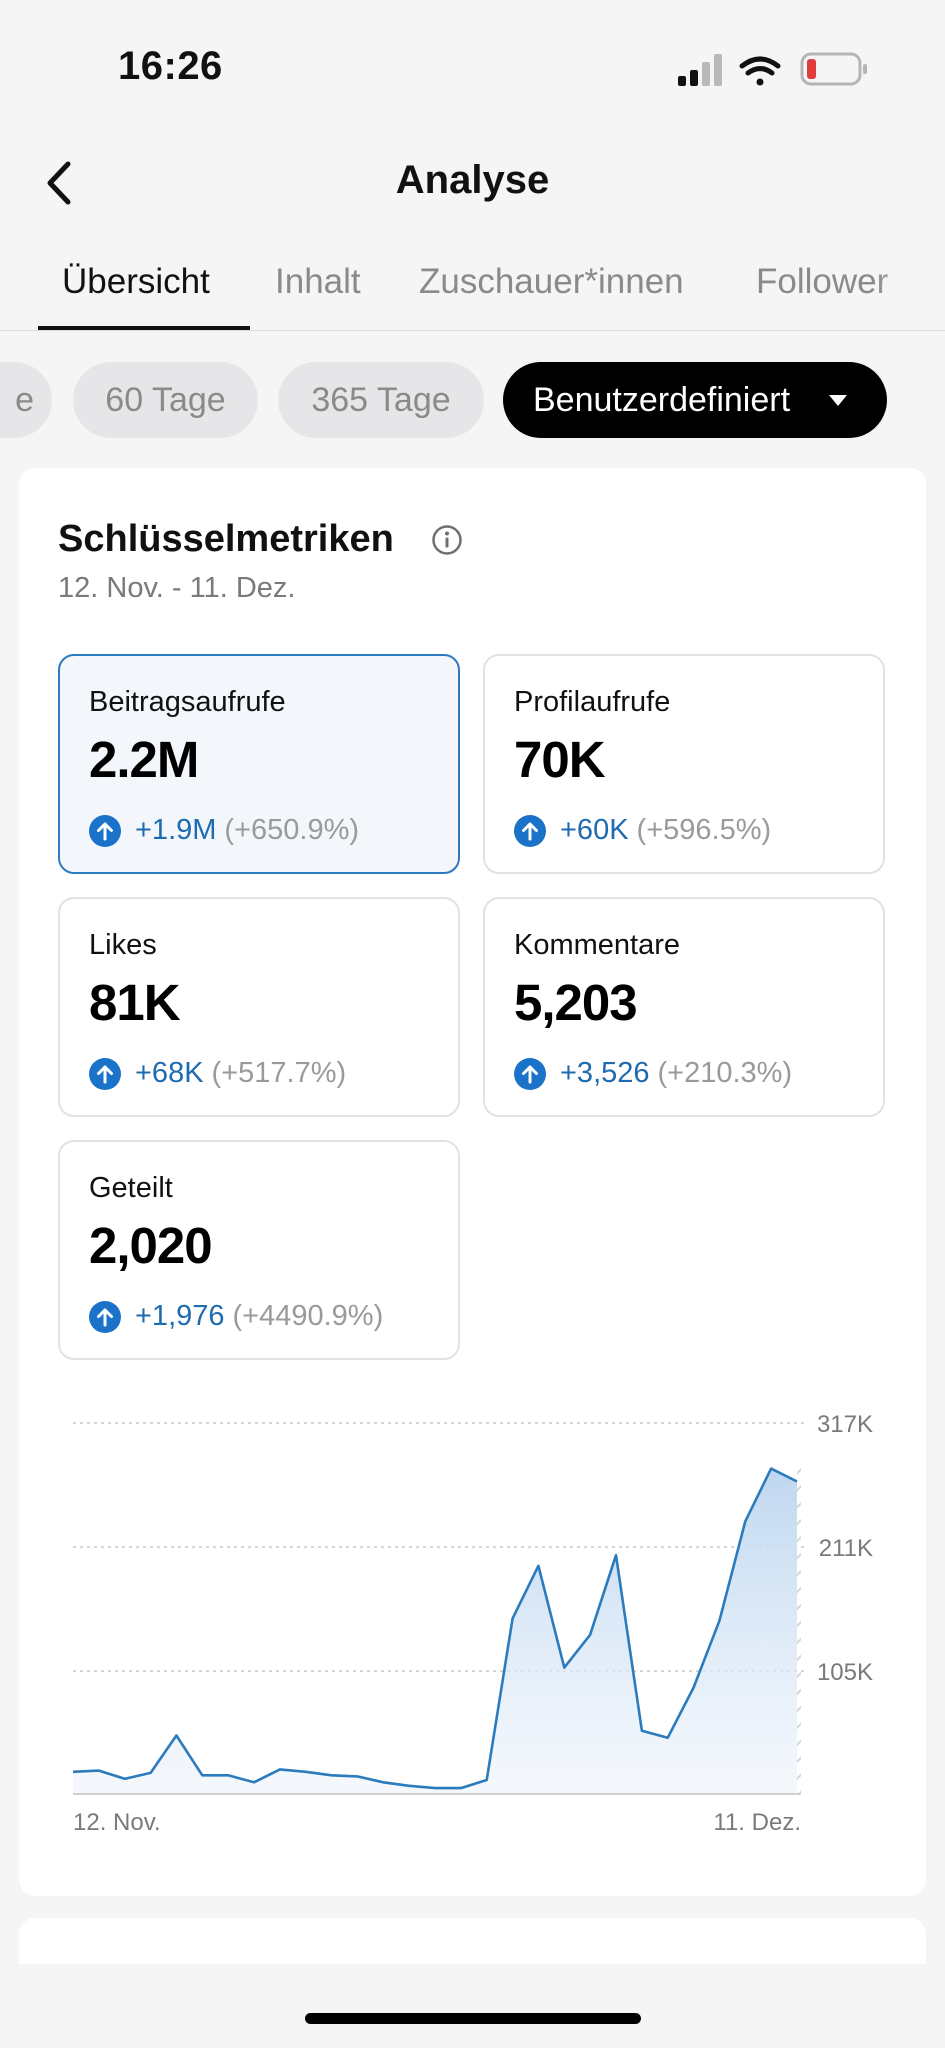 This screenshot has height=2048, width=945. I want to click on section-title: Schlüsselmetriken, so click(226, 539).